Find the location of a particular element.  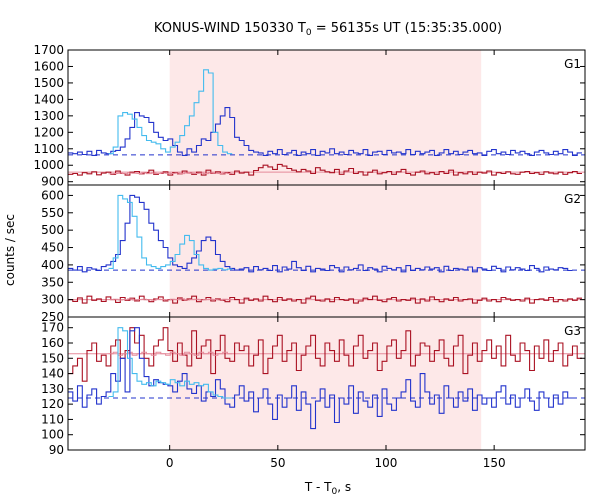

y-tick-label: 130 is located at coordinates (52, 389).